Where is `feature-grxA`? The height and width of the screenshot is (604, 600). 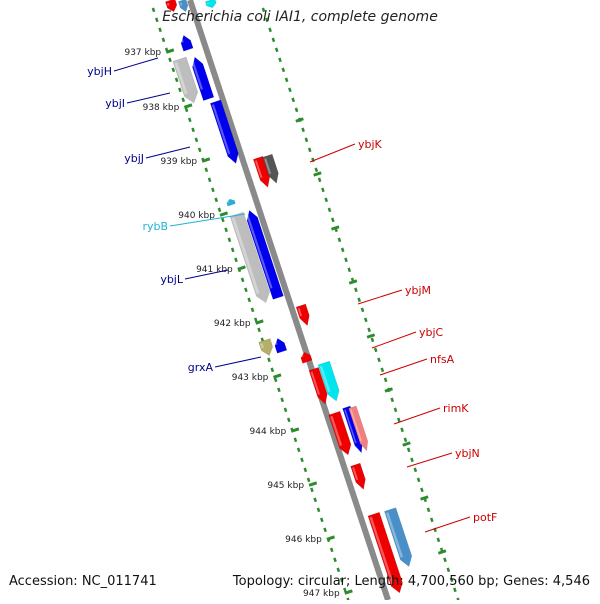 feature-grxA is located at coordinates (280, 345).